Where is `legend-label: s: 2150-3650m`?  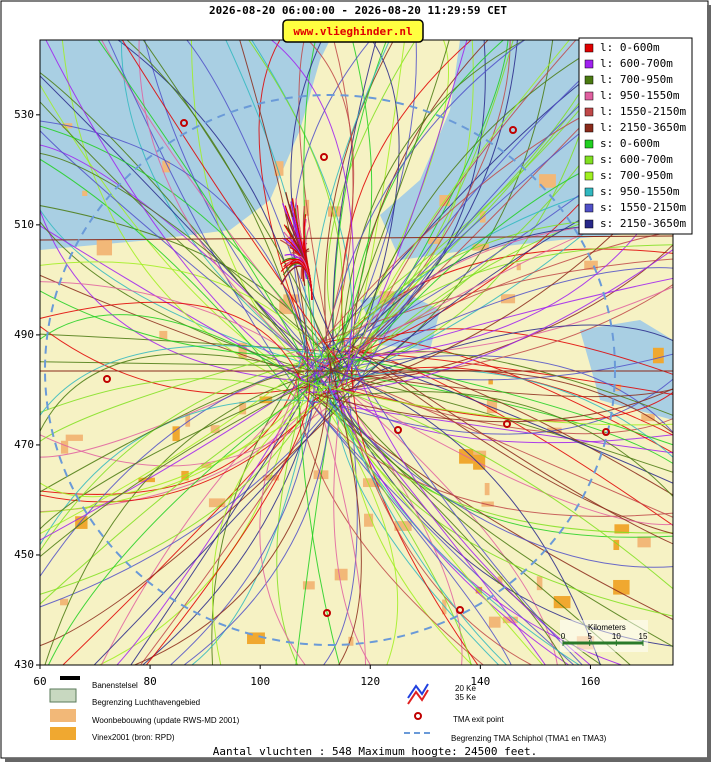
legend-label: s: 2150-3650m is located at coordinates (643, 223).